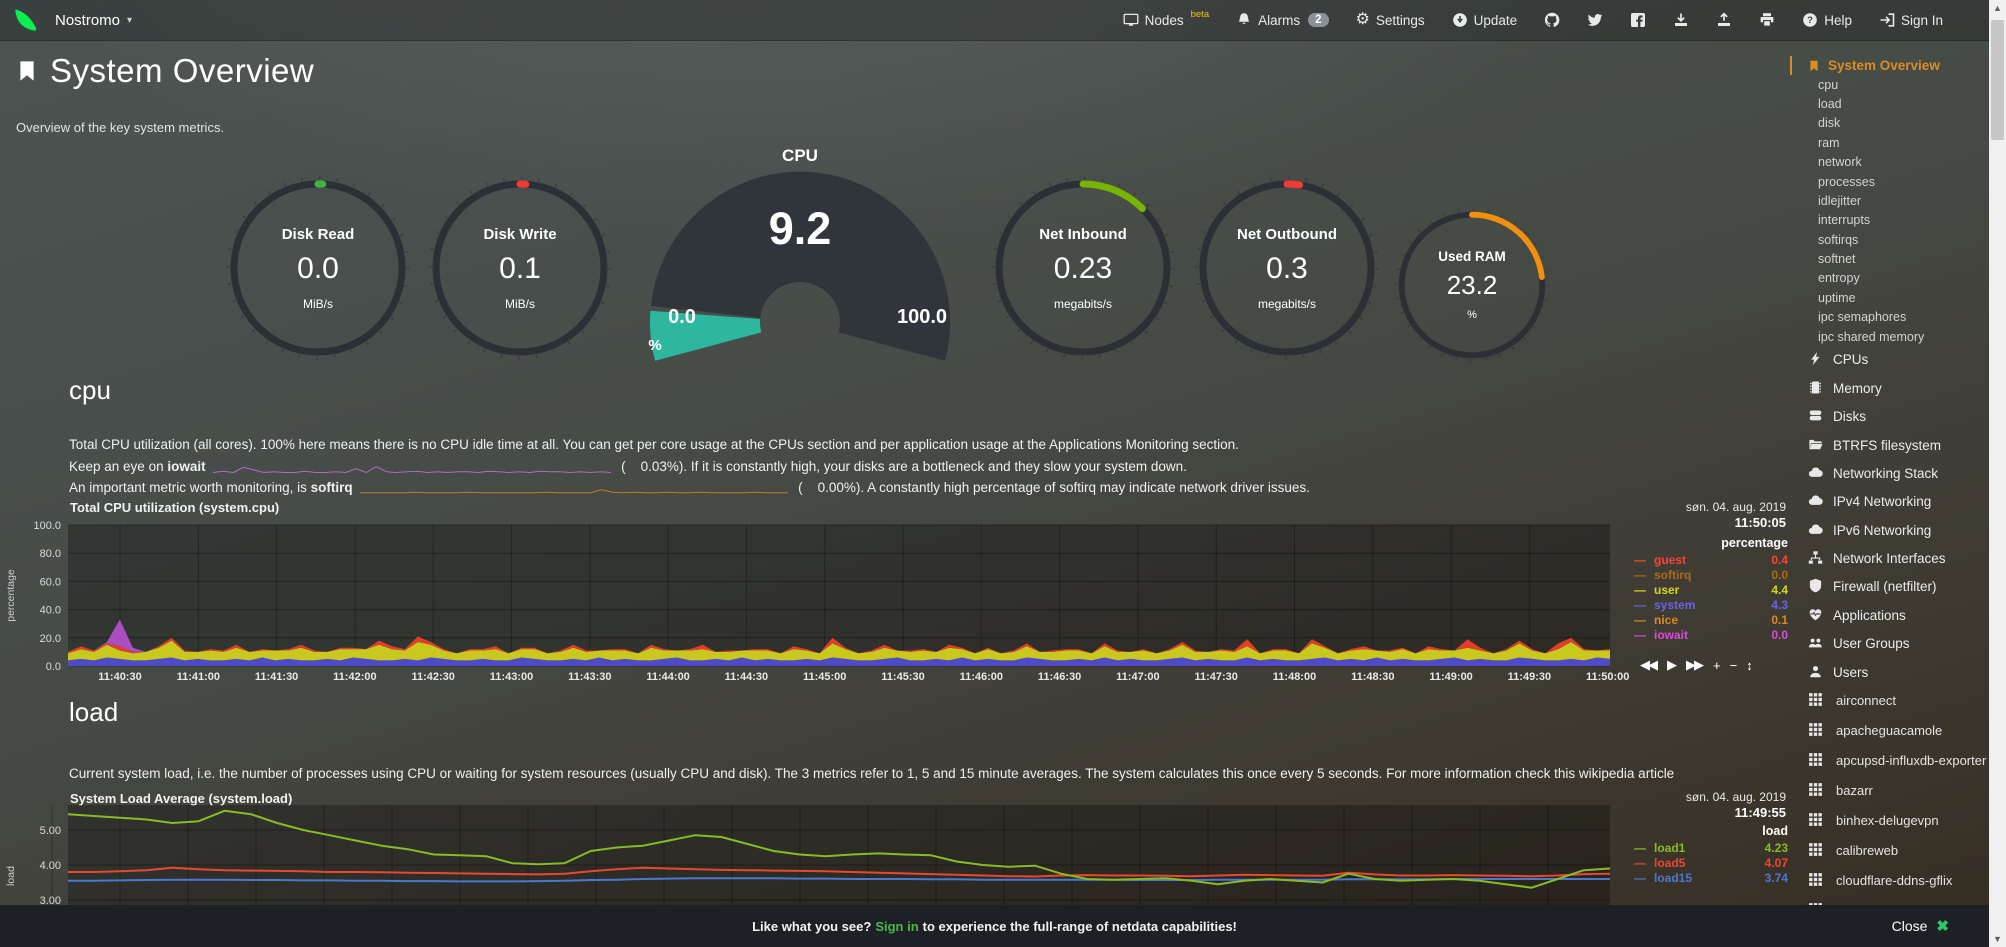 This screenshot has height=947, width=2006. I want to click on legend-row: — load15 3.74, so click(1711, 878).